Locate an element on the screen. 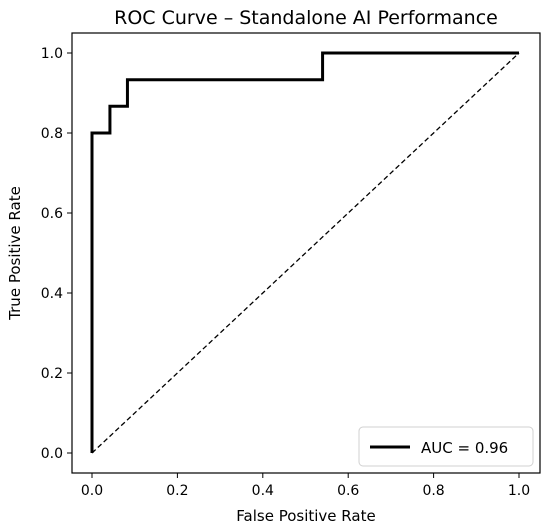 The width and height of the screenshot is (550, 532). legend: AUC = 0.96 is located at coordinates (446, 446).